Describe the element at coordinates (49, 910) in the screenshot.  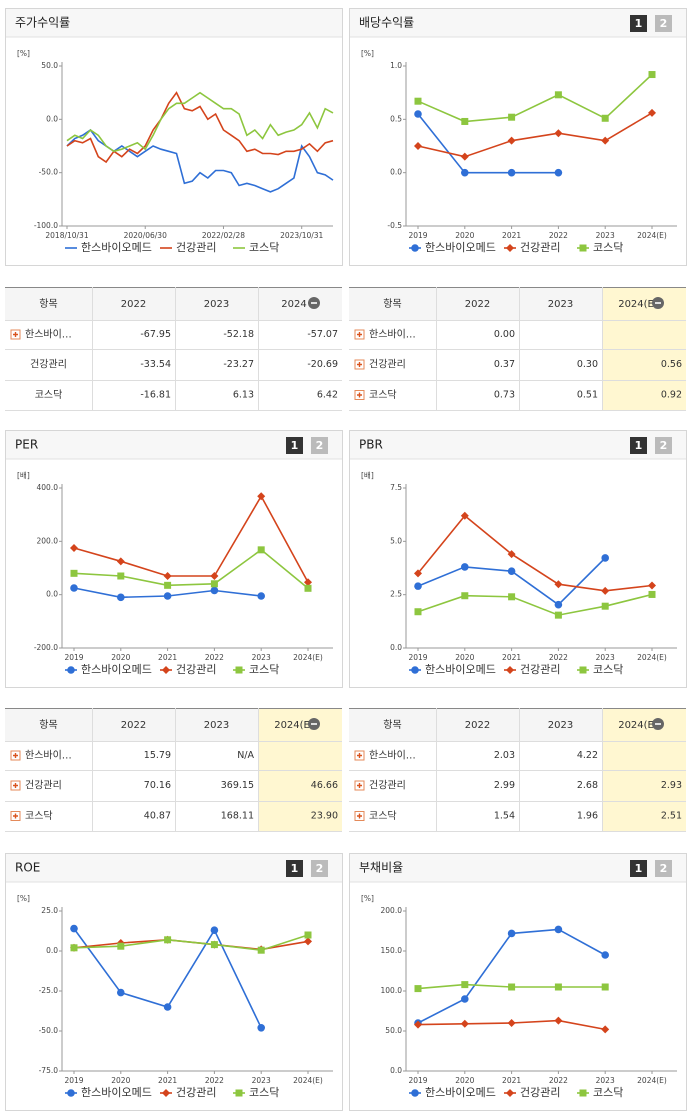
I see `y-tick-label: 25.0` at that location.